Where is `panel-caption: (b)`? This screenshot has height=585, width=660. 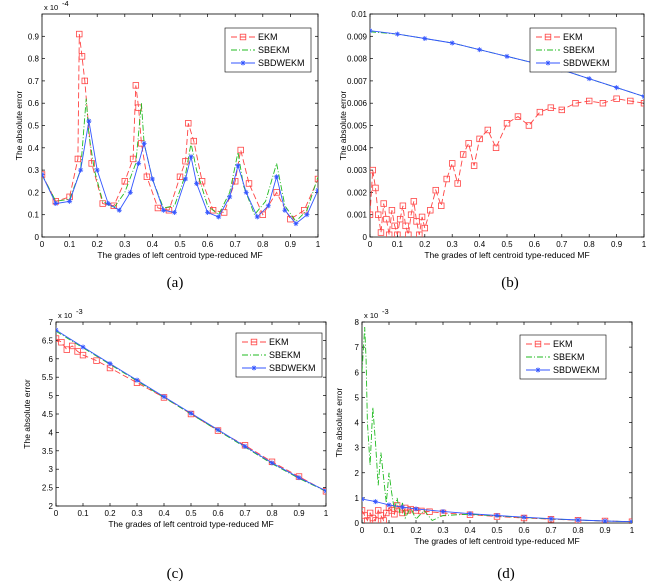
panel-caption: (b) is located at coordinates (510, 283).